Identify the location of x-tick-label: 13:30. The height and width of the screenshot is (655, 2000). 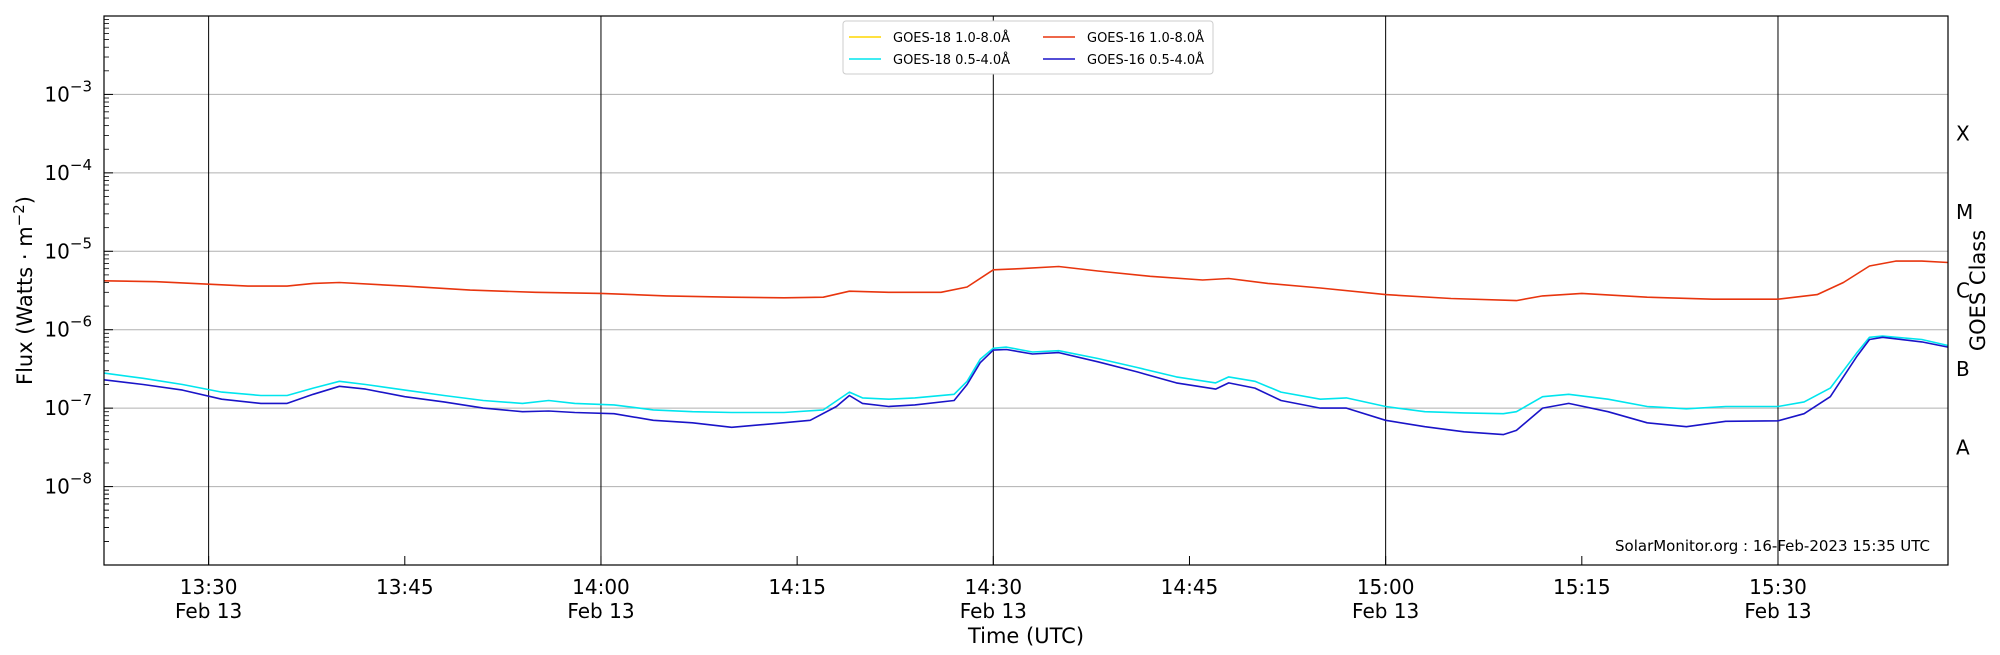
(209, 587).